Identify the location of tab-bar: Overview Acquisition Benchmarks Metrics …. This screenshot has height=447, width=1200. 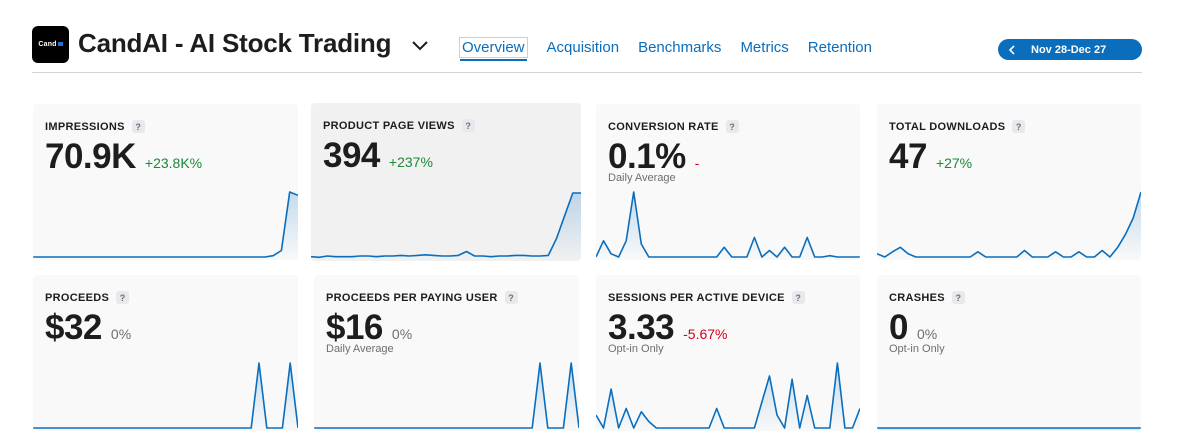
(675, 49).